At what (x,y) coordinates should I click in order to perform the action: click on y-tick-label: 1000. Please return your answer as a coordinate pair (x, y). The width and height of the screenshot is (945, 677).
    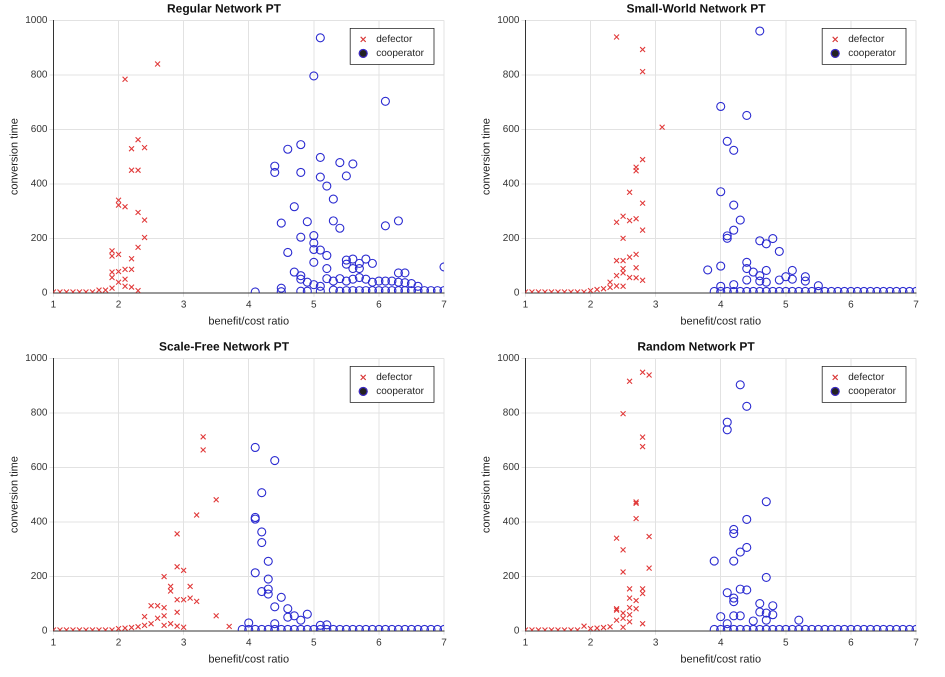
    Looking at the image, I should click on (508, 358).